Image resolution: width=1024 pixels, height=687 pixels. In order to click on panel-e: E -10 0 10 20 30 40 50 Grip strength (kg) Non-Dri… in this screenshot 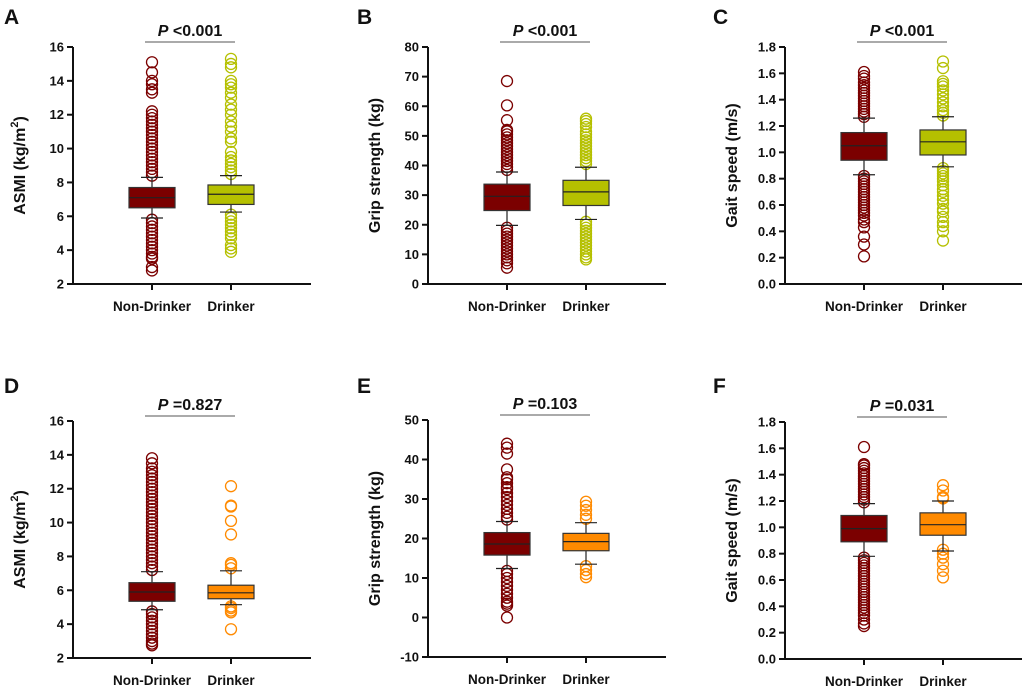, I will do `click(511, 531)`.